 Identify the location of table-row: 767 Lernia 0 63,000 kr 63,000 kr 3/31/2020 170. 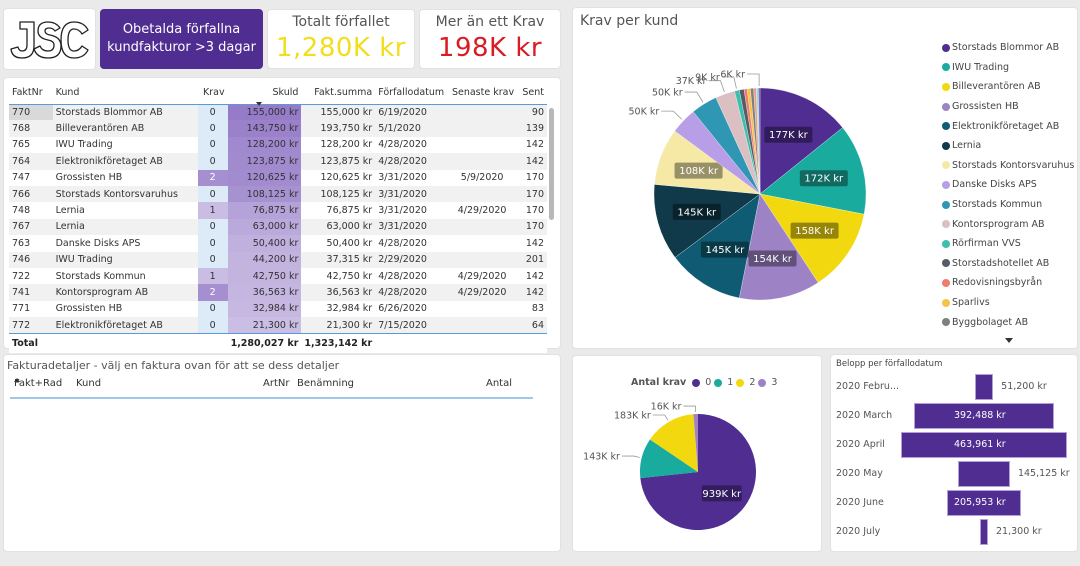
(278, 227).